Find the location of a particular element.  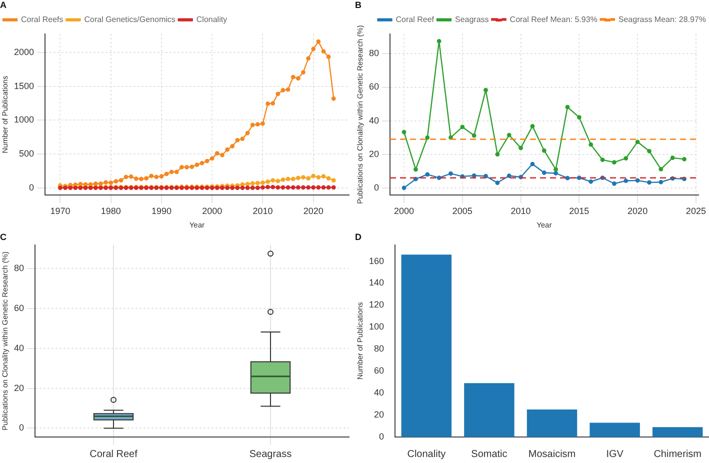

chart-title: D is located at coordinates (358, 236).